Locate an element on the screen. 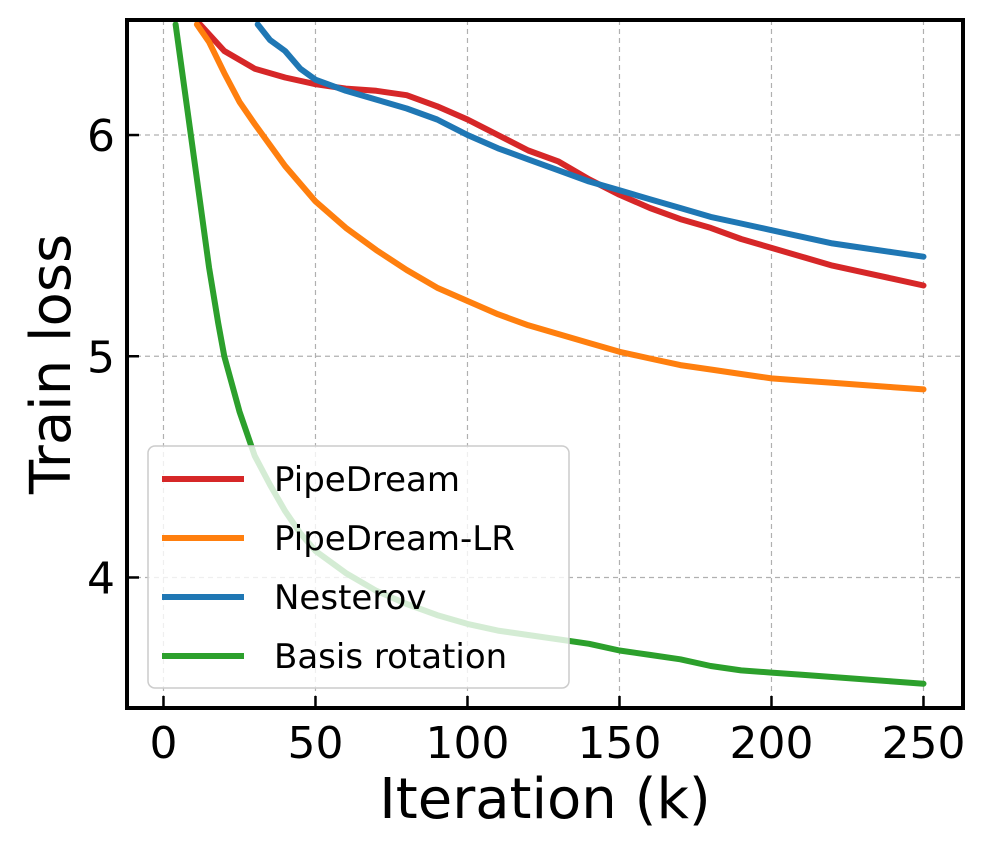  y-axis-title: Train loss is located at coordinates (51, 364).